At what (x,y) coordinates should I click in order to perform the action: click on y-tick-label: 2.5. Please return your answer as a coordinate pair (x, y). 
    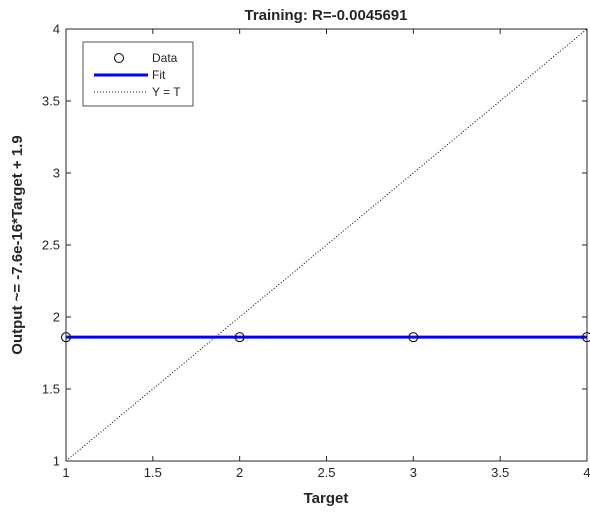
    Looking at the image, I should click on (51, 245).